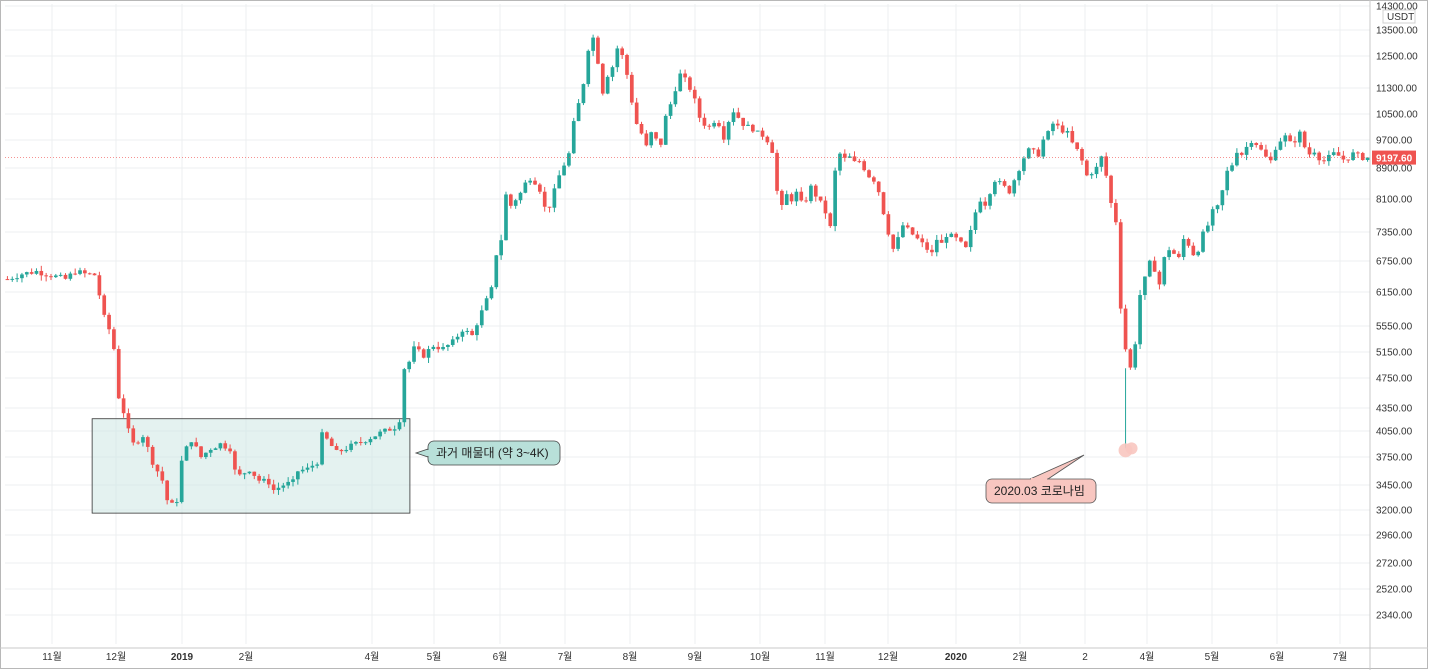 This screenshot has width=1430, height=671. I want to click on y-tick-label: 5550.00, so click(1394, 327).